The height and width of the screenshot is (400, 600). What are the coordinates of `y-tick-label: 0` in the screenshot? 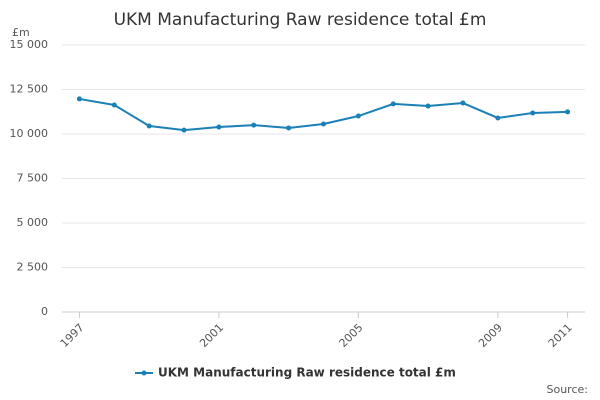 It's located at (44, 311).